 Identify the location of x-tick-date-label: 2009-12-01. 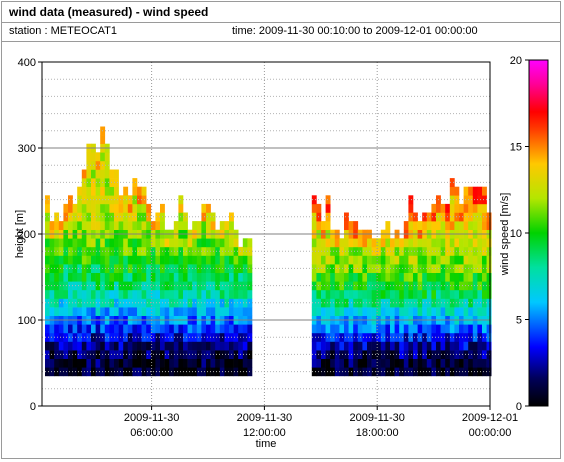
(490, 418).